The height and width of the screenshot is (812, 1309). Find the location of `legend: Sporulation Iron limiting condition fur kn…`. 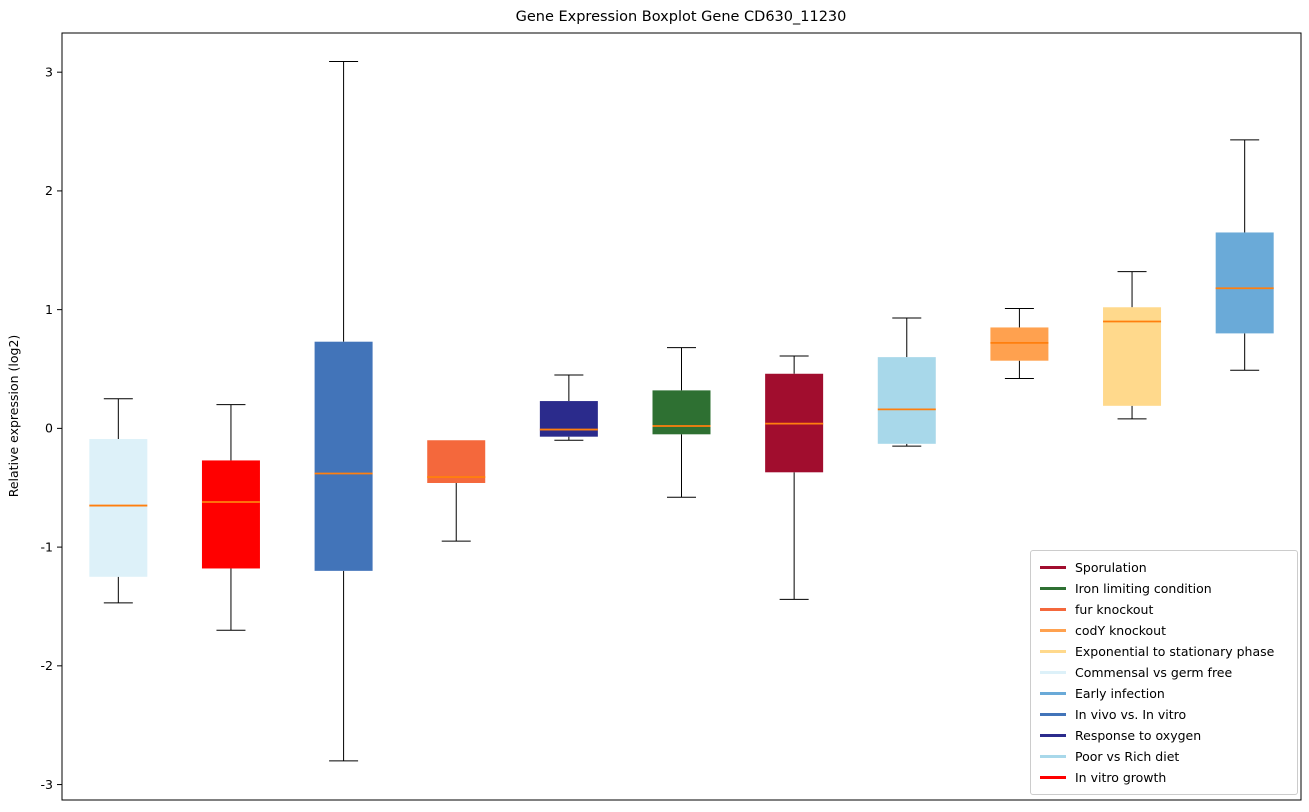

legend: Sporulation Iron limiting condition fur kn… is located at coordinates (1164, 672).